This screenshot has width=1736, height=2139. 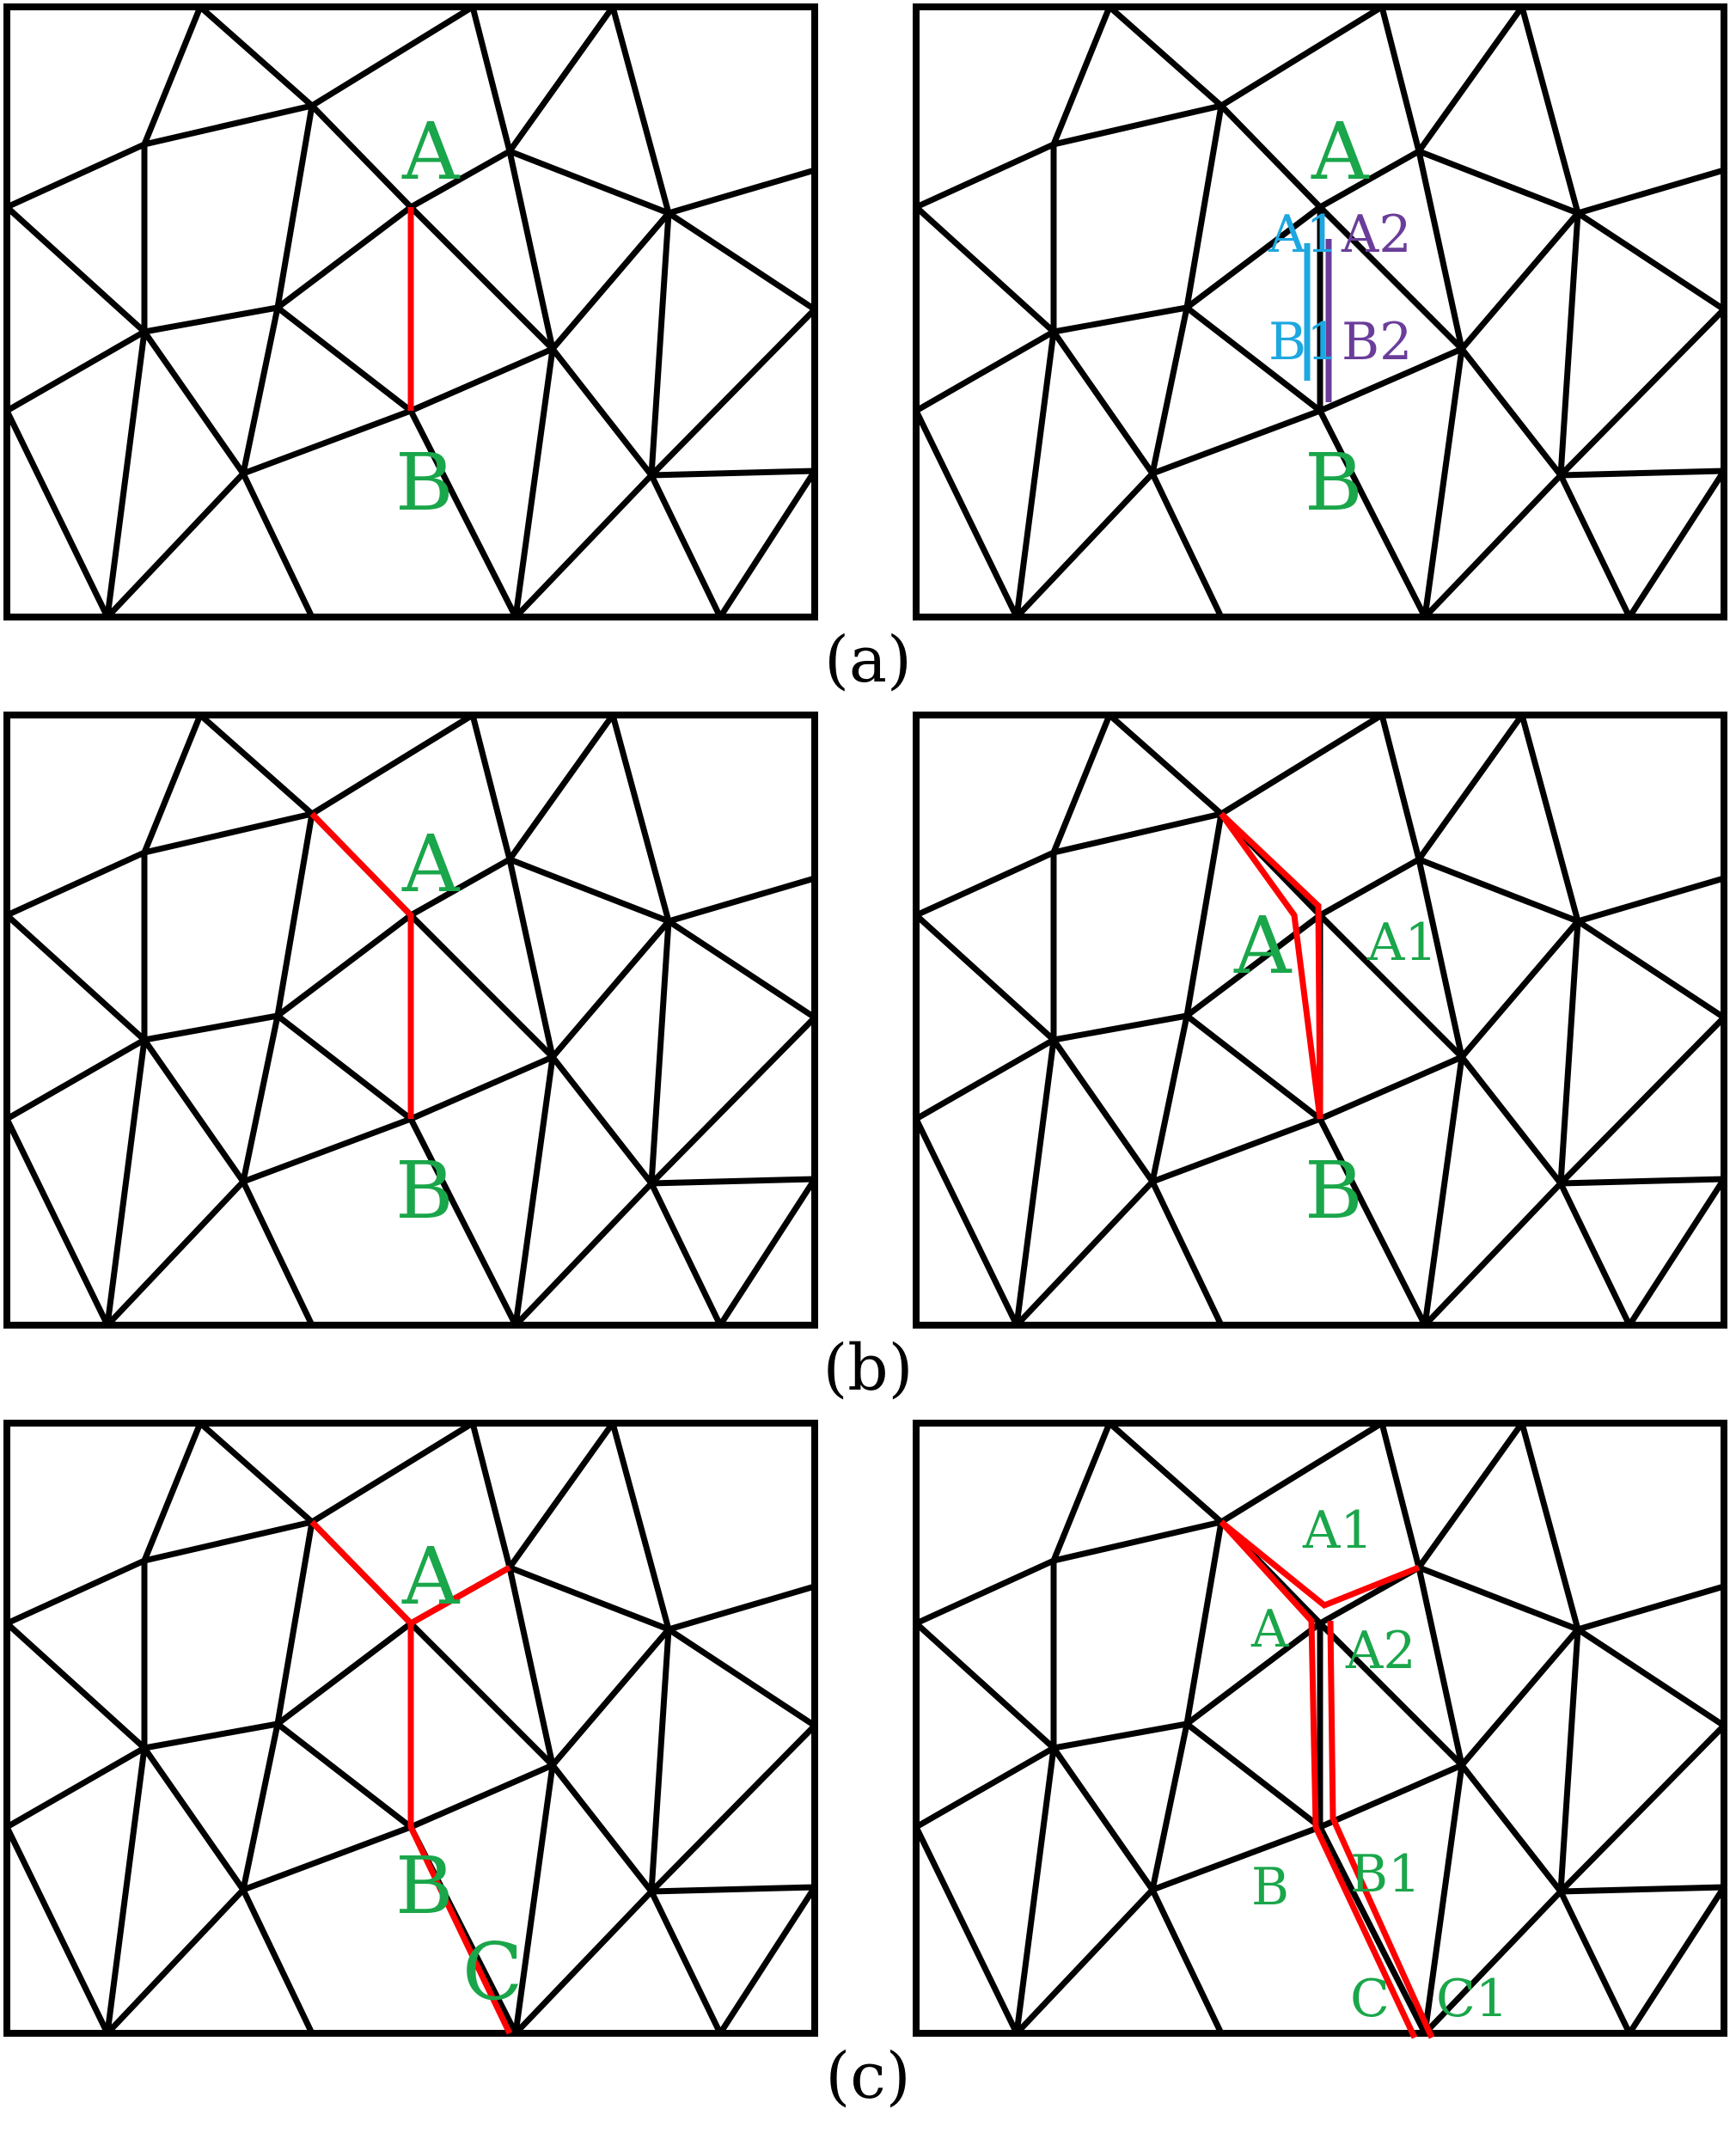 What do you see at coordinates (1380, 1651) in the screenshot?
I see `node-label-a2: A2` at bounding box center [1380, 1651].